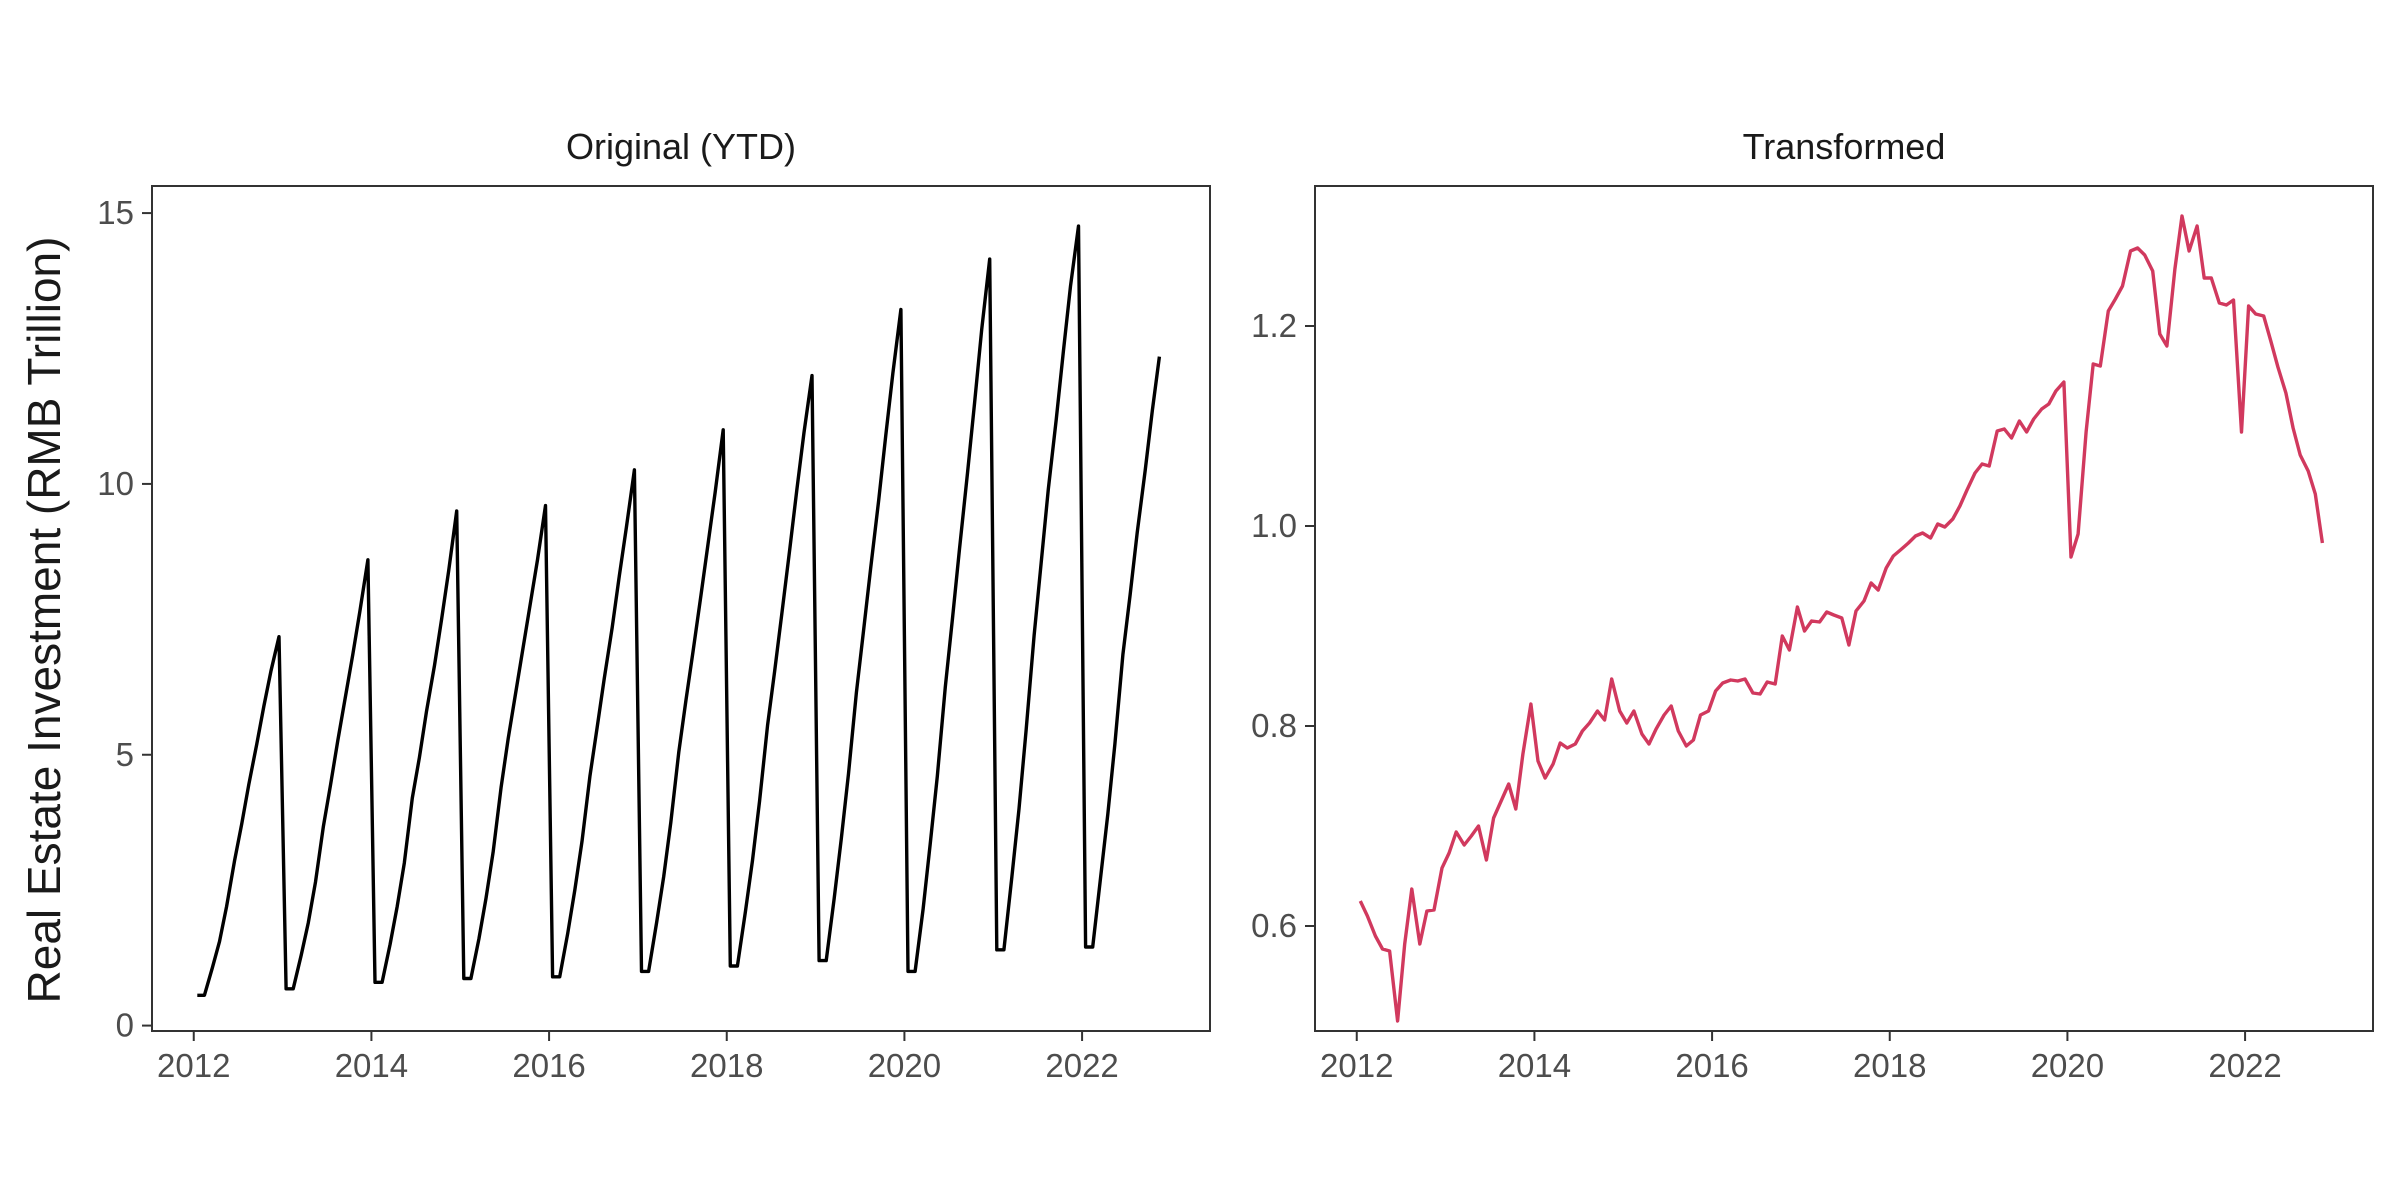 Image resolution: width=2400 pixels, height=1200 pixels. Describe the element at coordinates (44, 620) in the screenshot. I see `y-axis-title: Real Estate Investment (RMB Trillion)` at that location.